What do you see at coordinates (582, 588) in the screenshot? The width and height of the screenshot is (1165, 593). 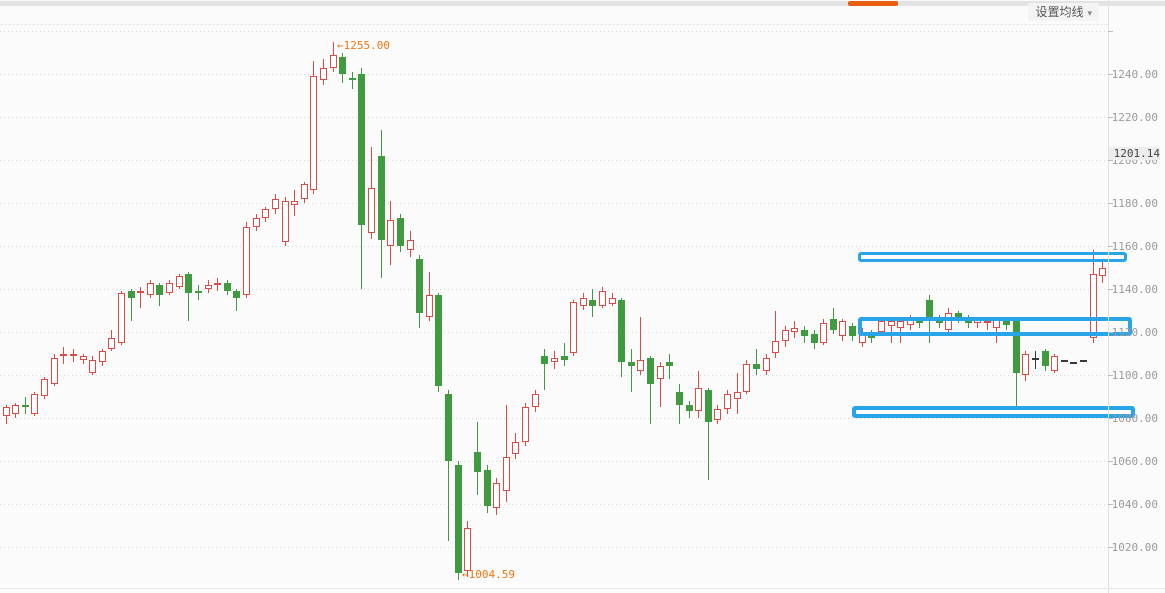 I see `chart-bottom-divider` at bounding box center [582, 588].